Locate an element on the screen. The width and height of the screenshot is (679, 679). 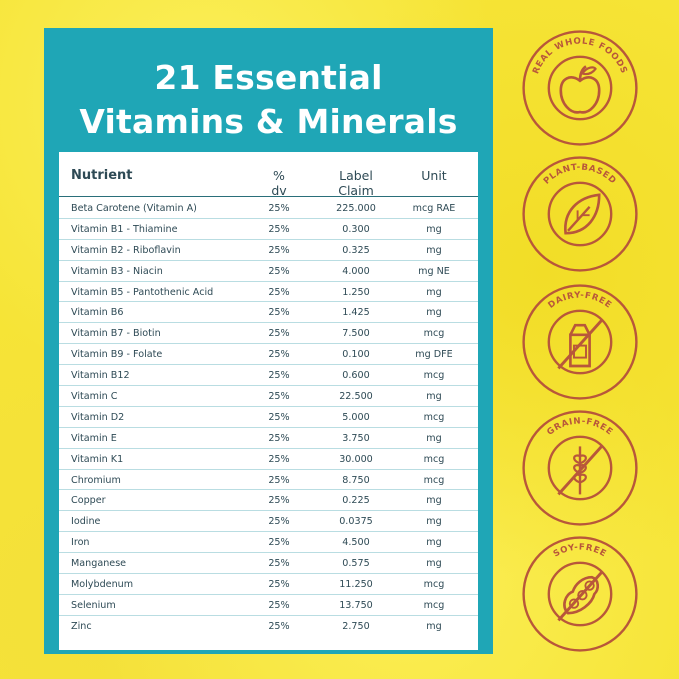
leaf-icon is located at coordinates (582, 214).